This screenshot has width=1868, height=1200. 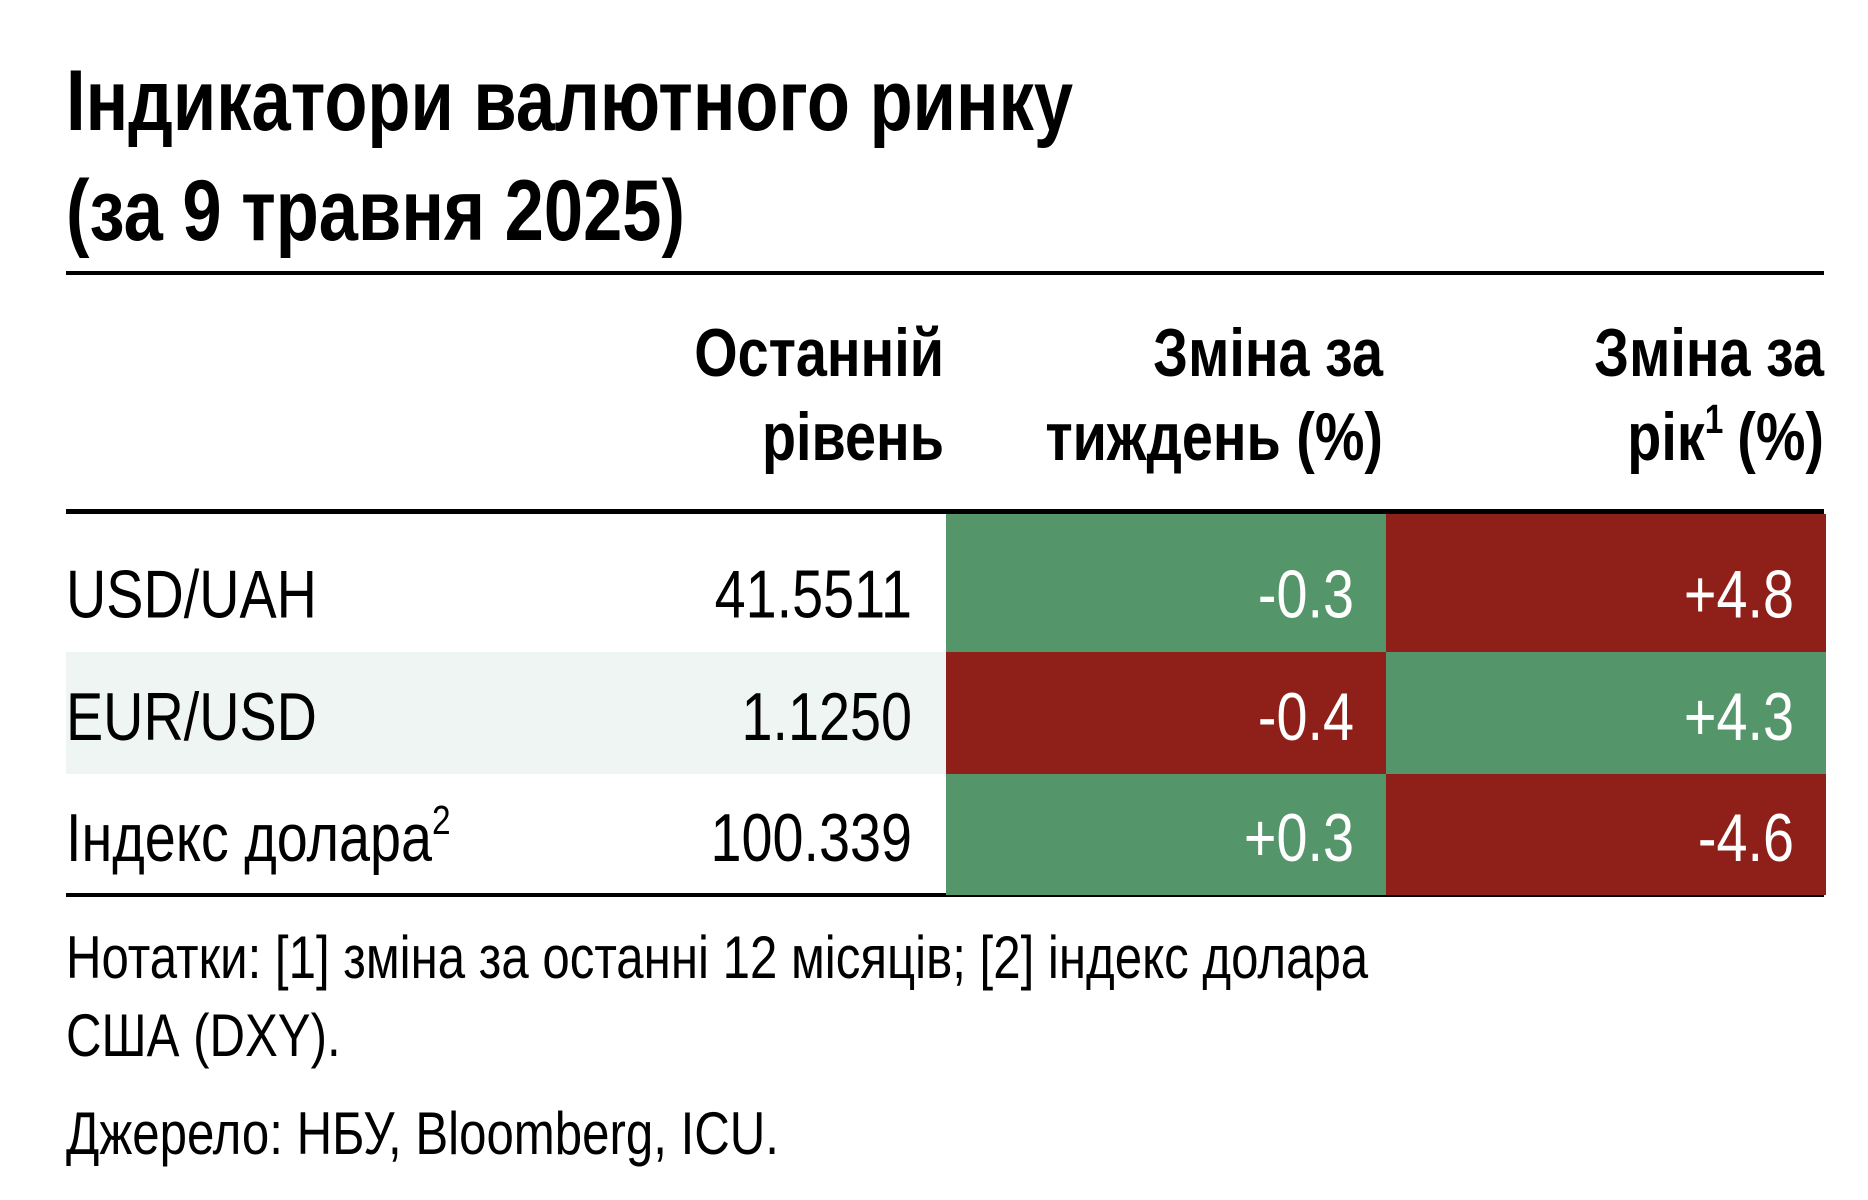 What do you see at coordinates (1780, 437) in the screenshot?
I see `text-part: (%)` at bounding box center [1780, 437].